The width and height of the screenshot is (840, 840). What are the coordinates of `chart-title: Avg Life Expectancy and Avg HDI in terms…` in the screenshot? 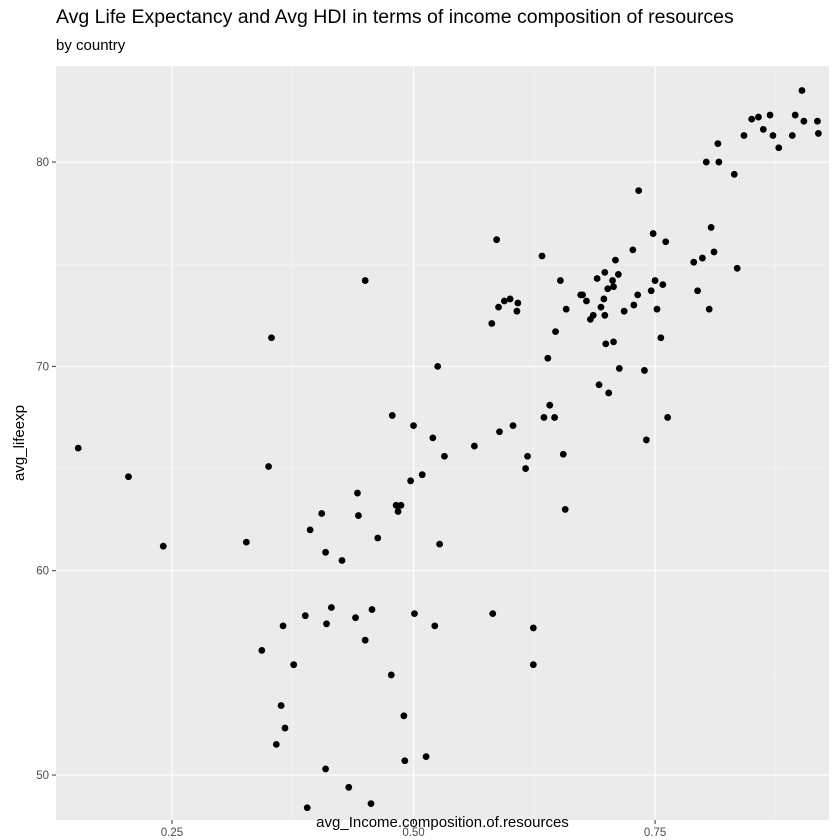 It's located at (395, 17).